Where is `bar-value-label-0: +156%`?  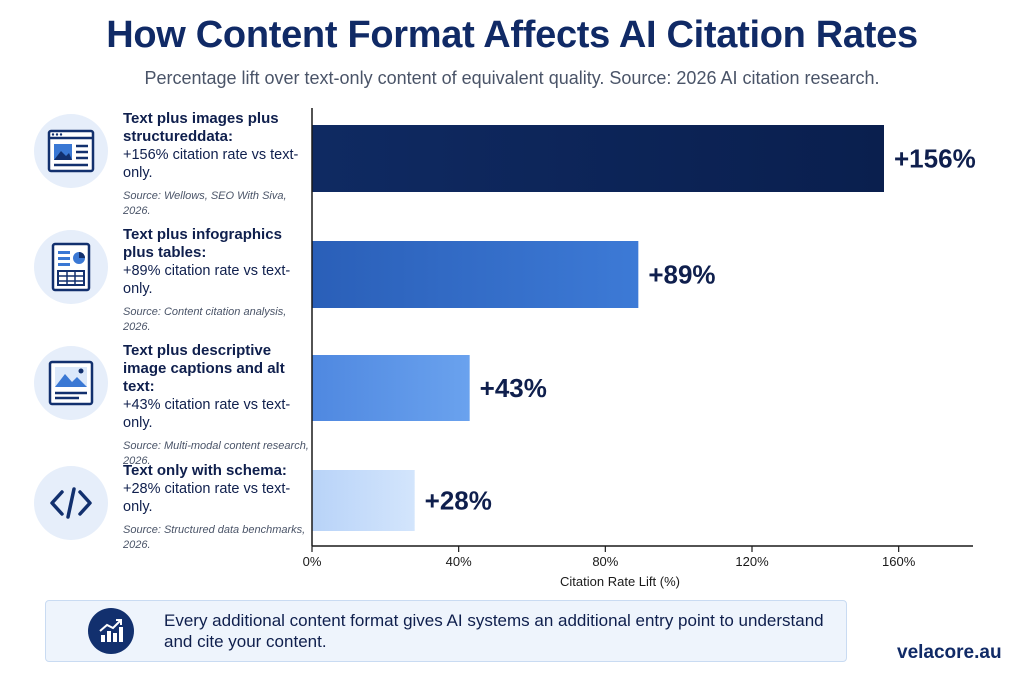
bar-value-label-0: +156% is located at coordinates (935, 159).